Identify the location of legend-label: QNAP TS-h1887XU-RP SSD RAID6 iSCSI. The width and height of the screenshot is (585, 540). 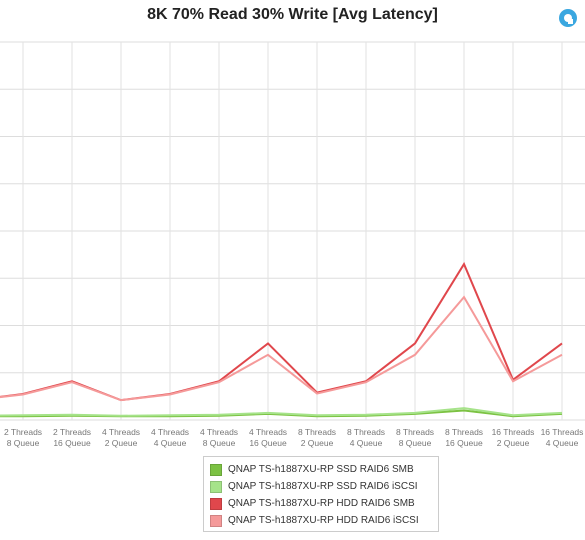
(323, 486).